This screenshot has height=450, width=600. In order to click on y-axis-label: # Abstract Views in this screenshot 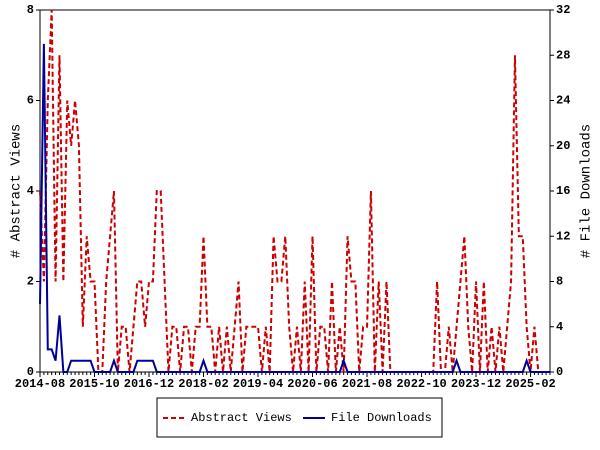, I will do `click(17, 191)`.